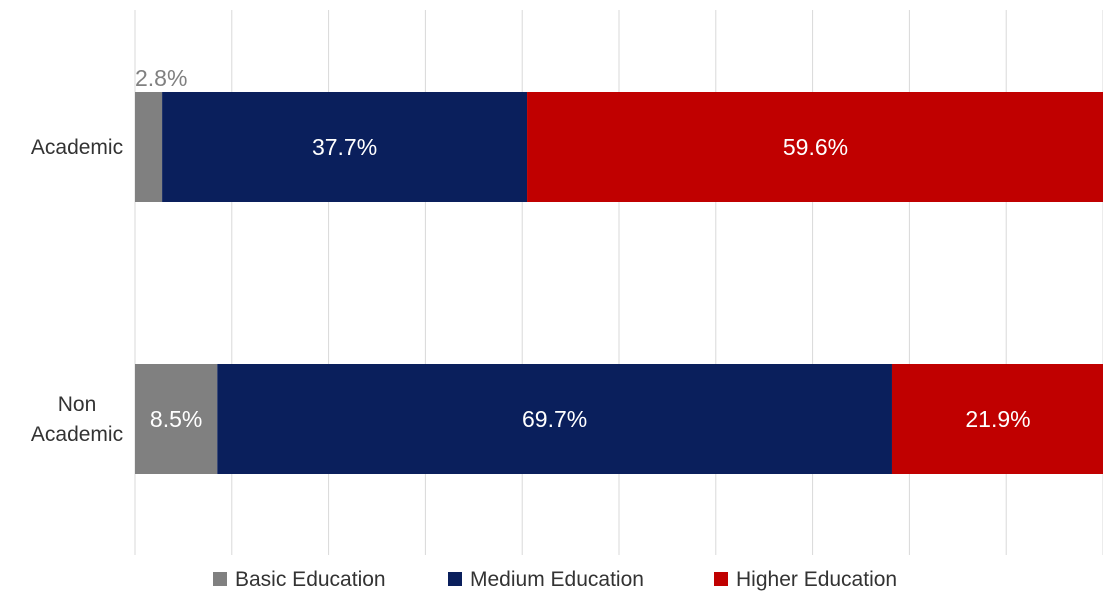  Describe the element at coordinates (77, 419) in the screenshot. I see `category-label: Non Academic` at that location.